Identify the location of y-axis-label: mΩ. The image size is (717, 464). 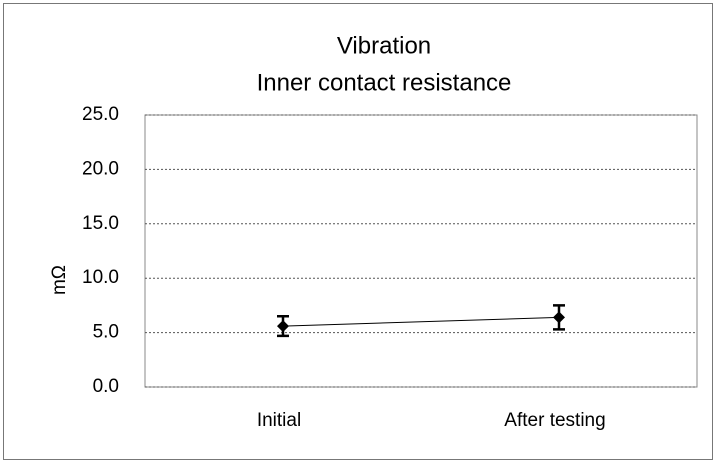
(59, 280).